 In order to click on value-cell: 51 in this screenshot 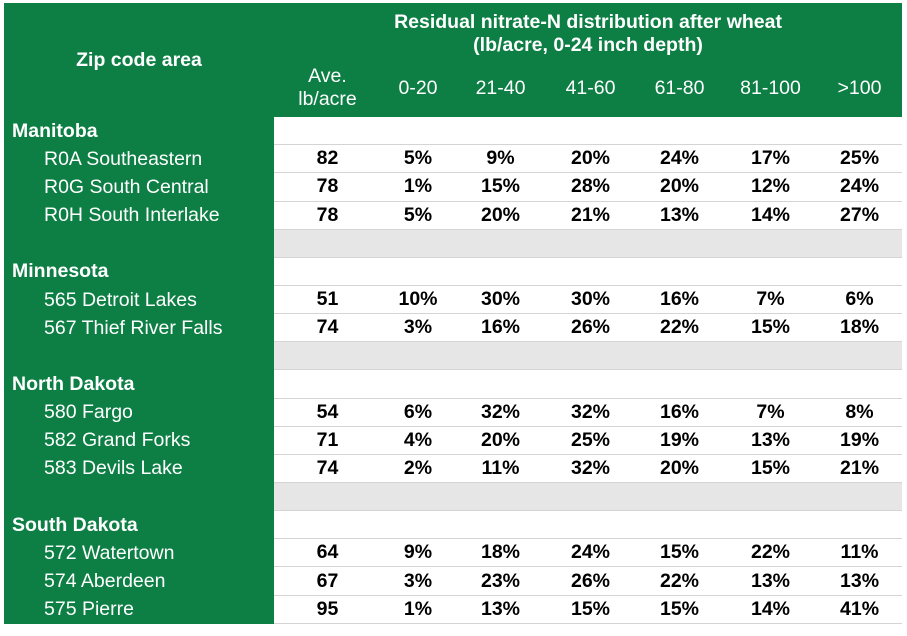, I will do `click(327, 300)`.